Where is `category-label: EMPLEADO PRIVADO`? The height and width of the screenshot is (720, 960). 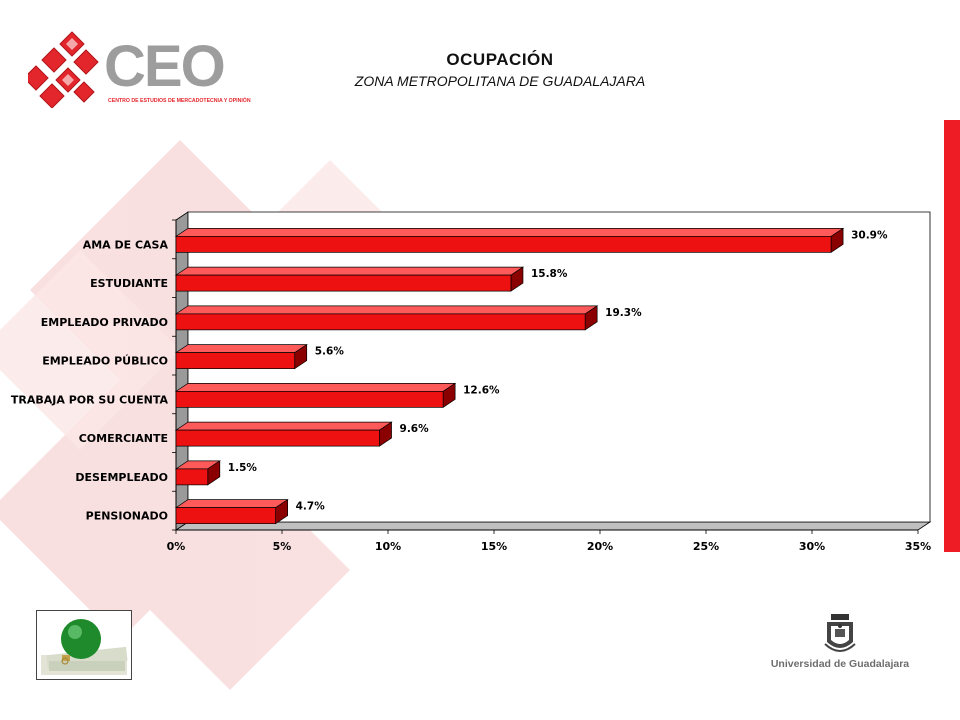
category-label: EMPLEADO PRIVADO is located at coordinates (104, 322).